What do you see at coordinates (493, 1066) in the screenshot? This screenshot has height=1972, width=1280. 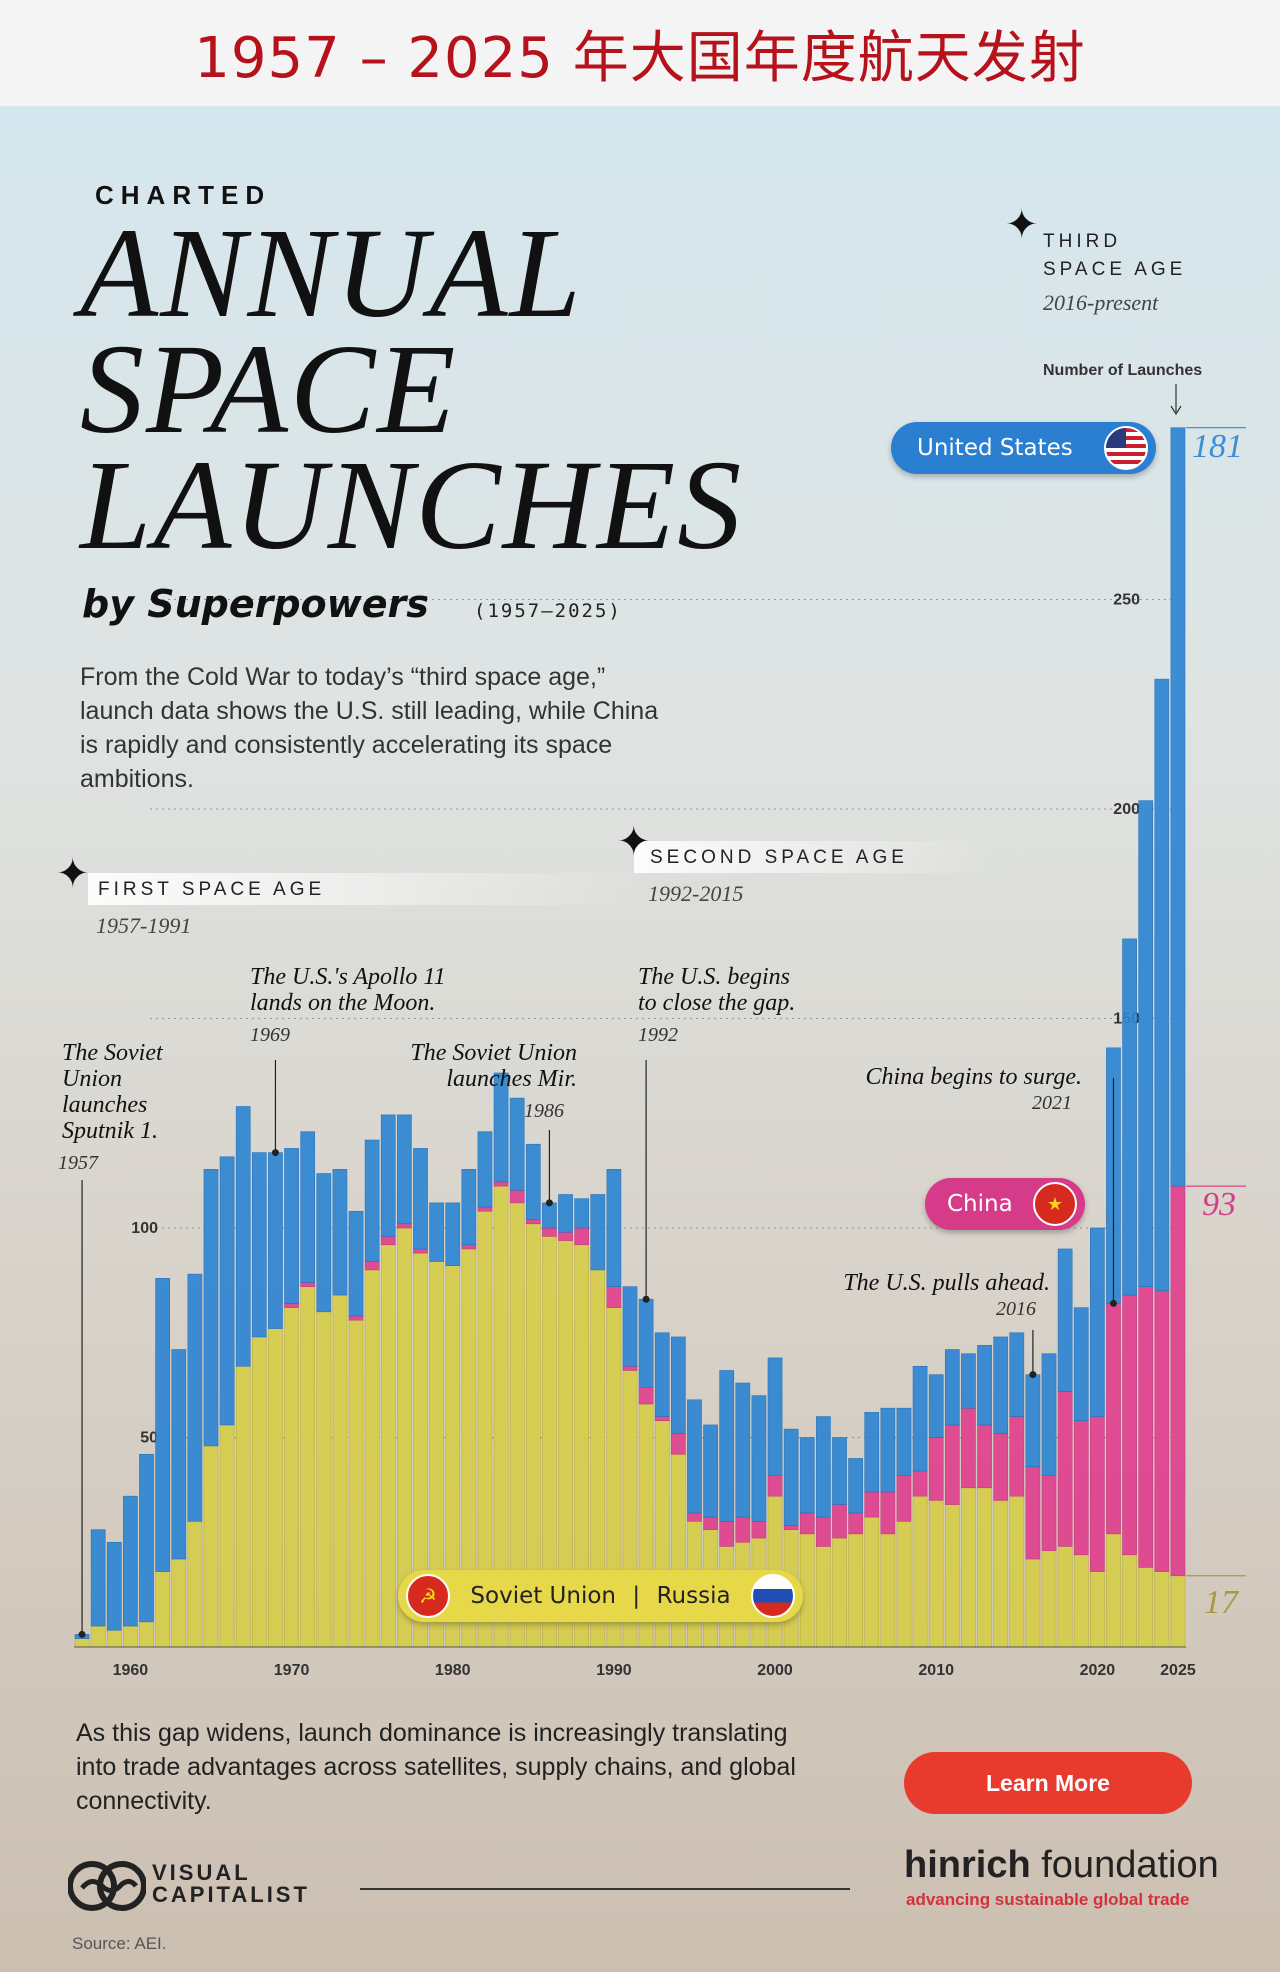 I see `annotation-mir: The Soviet Union launches Mir.` at bounding box center [493, 1066].